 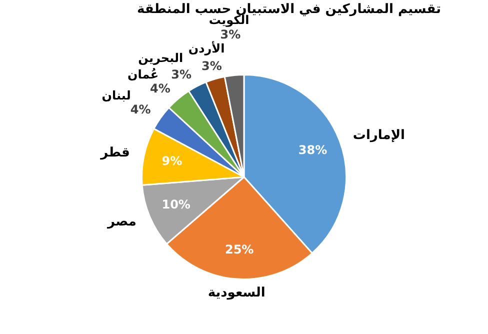 I want to click on slice-label: عُمان, so click(x=143, y=74).